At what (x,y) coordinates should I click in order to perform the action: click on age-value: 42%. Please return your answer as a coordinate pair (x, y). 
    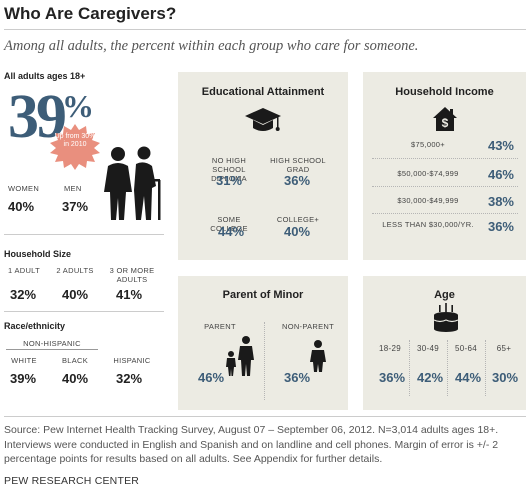
    Looking at the image, I should click on (430, 377).